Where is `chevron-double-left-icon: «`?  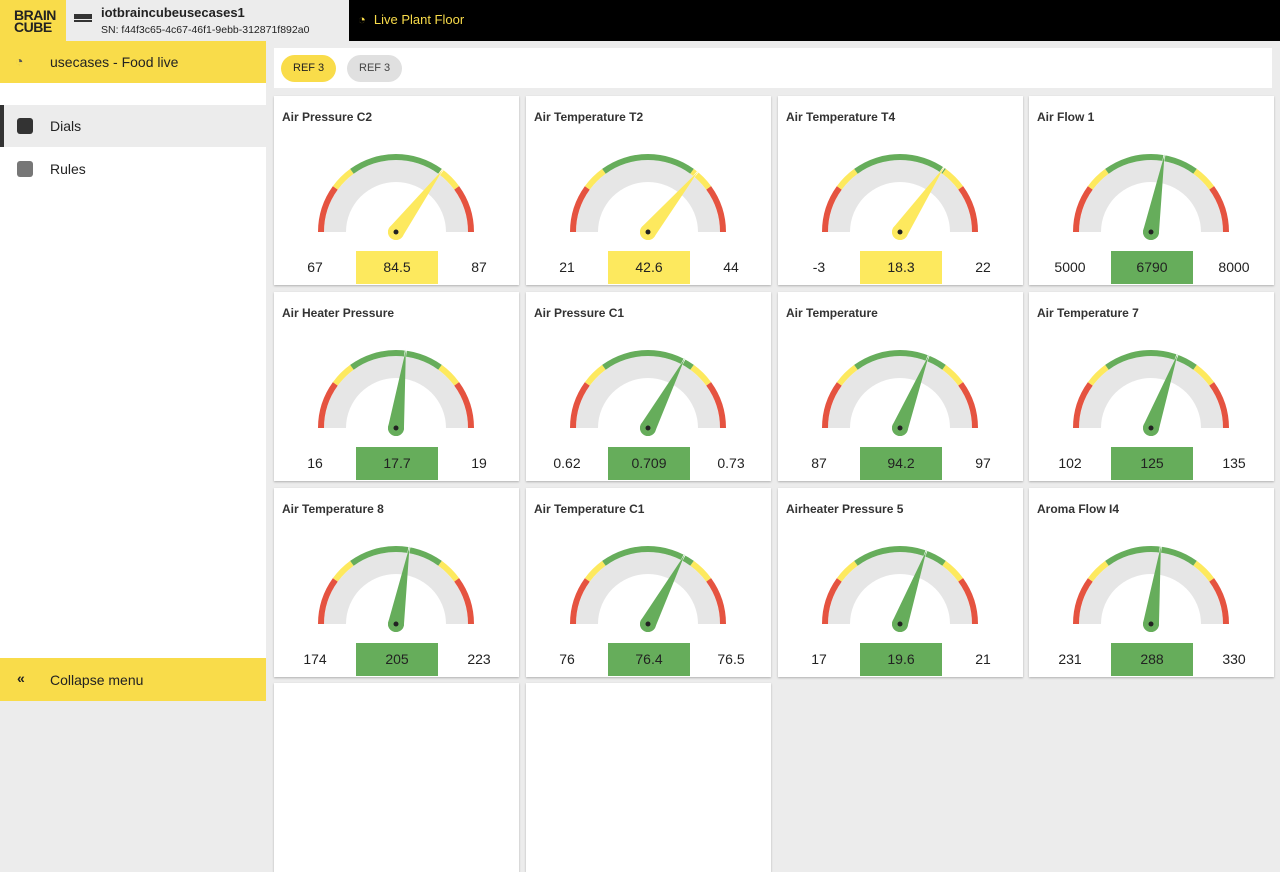
chevron-double-left-icon: « is located at coordinates (21, 678).